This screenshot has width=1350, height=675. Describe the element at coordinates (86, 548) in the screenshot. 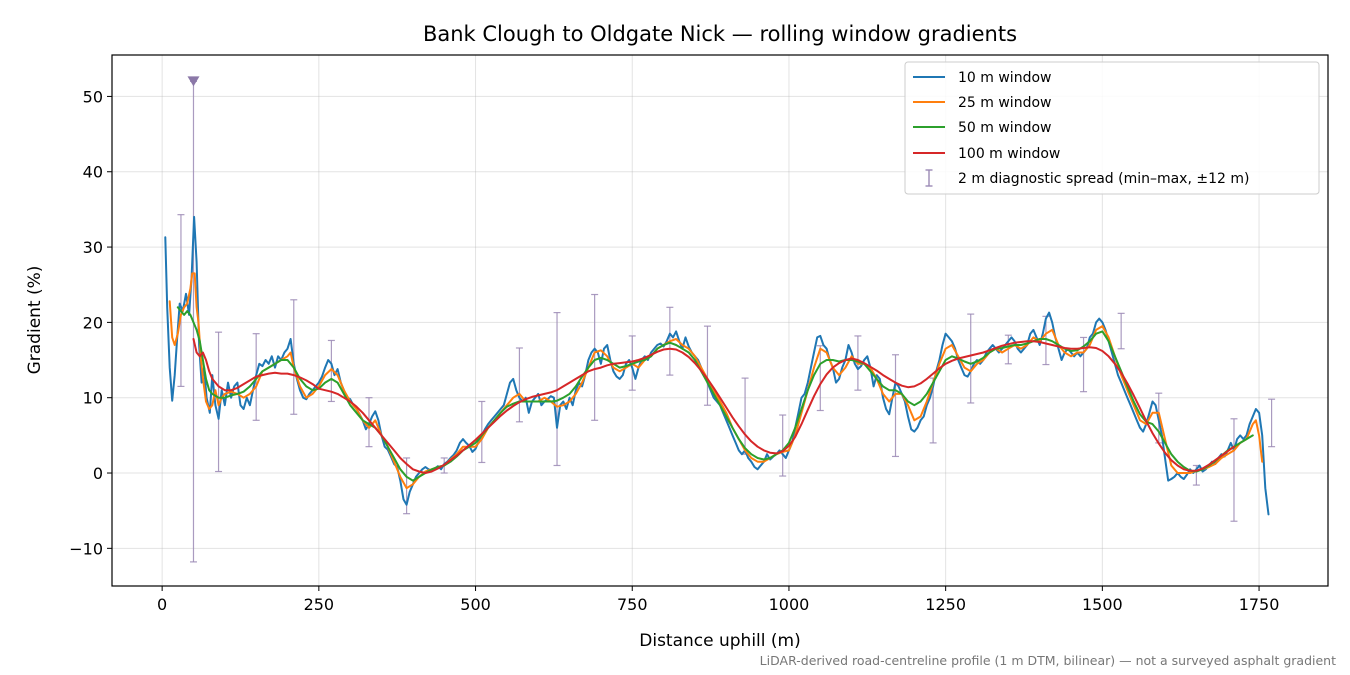

I see `y-tick-label: −10` at that location.